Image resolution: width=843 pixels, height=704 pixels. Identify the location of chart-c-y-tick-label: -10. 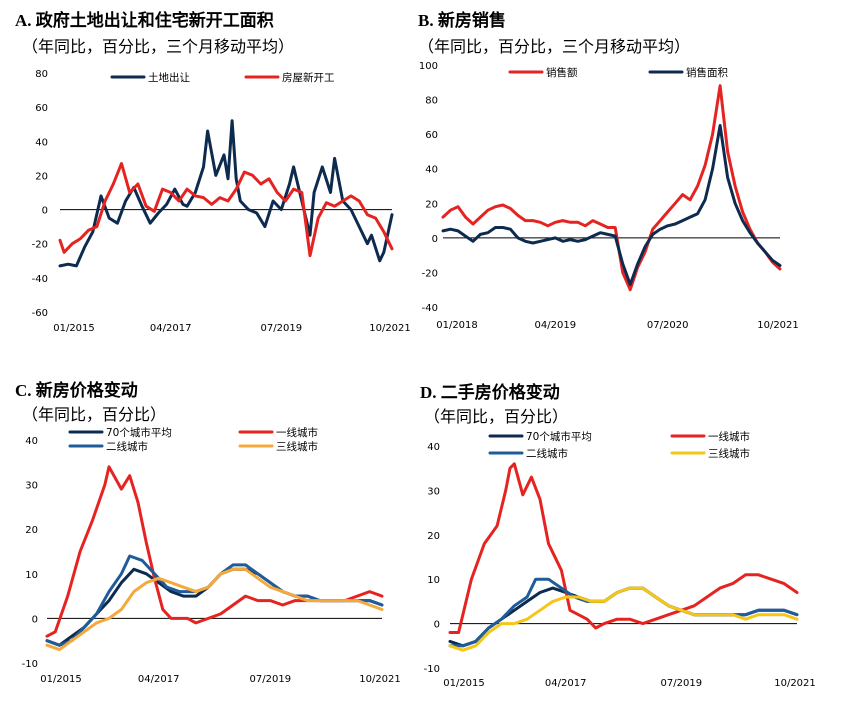
(30, 664).